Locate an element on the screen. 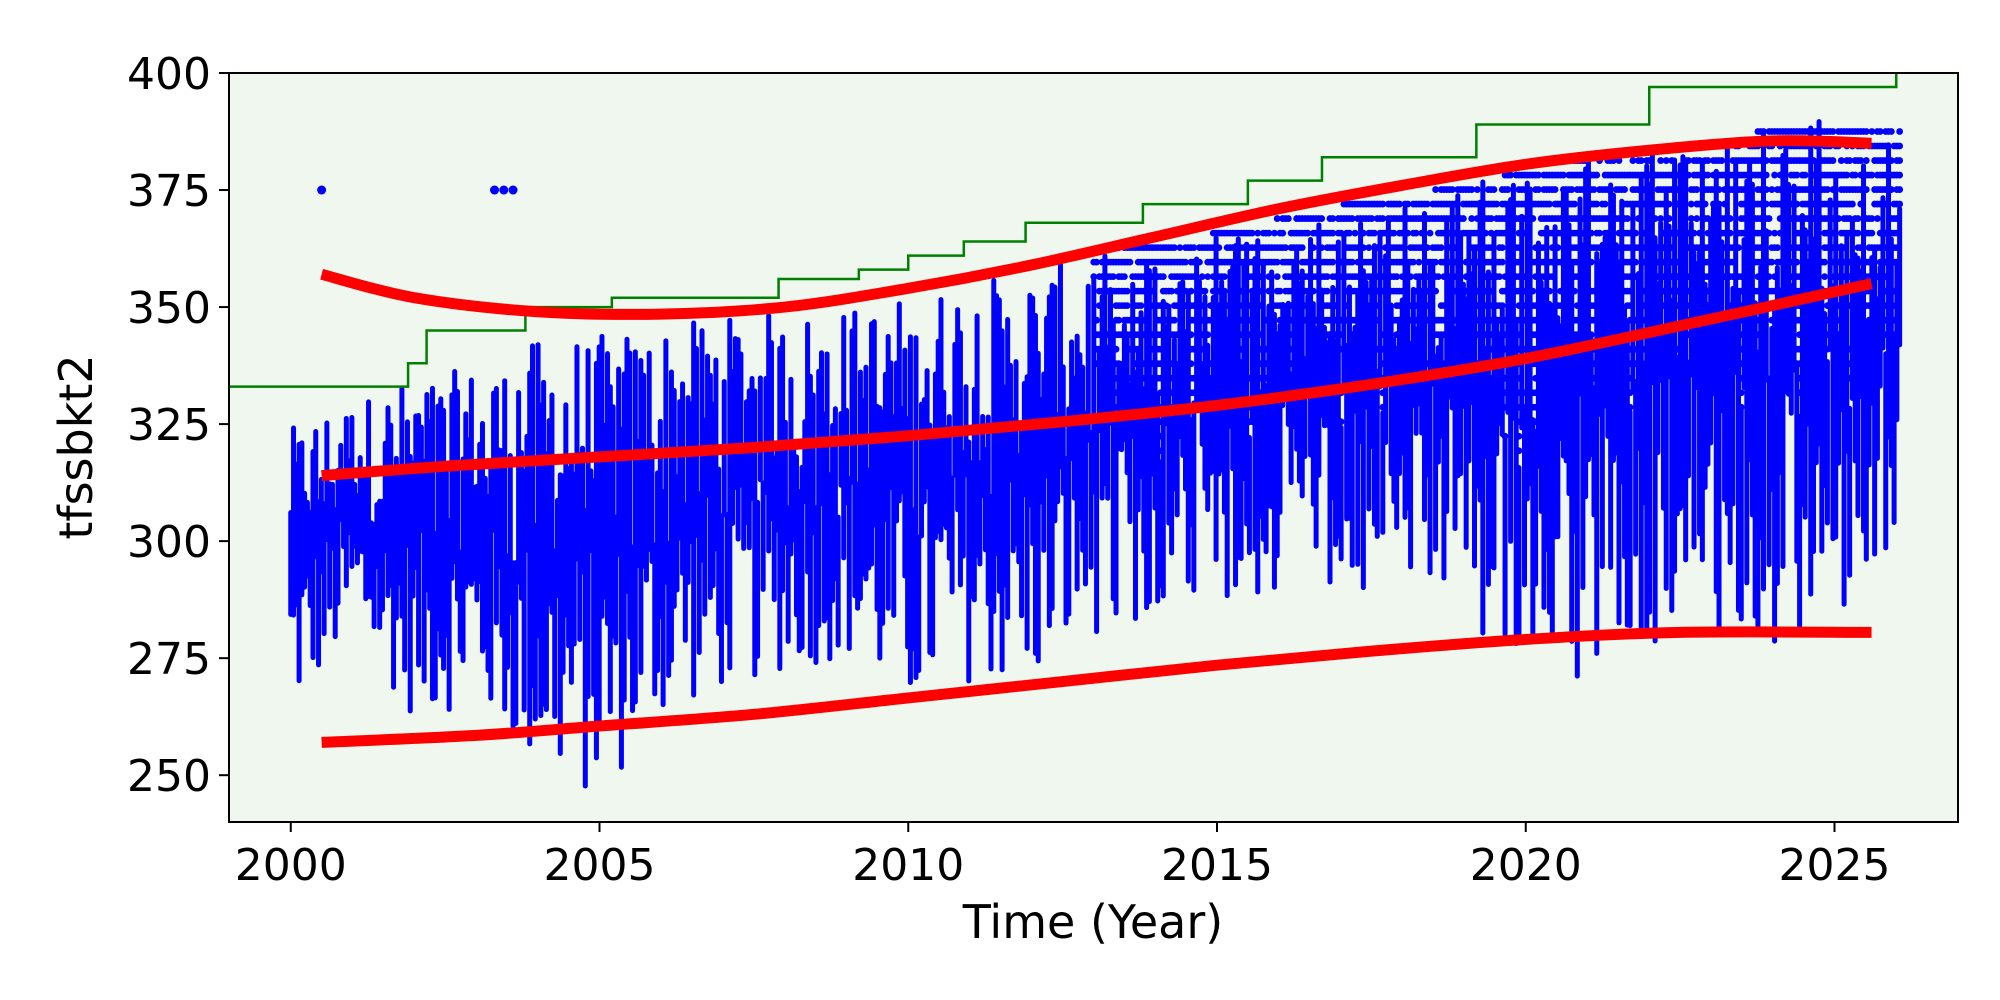  y-axis-title: tfssbkt2 is located at coordinates (76, 446).